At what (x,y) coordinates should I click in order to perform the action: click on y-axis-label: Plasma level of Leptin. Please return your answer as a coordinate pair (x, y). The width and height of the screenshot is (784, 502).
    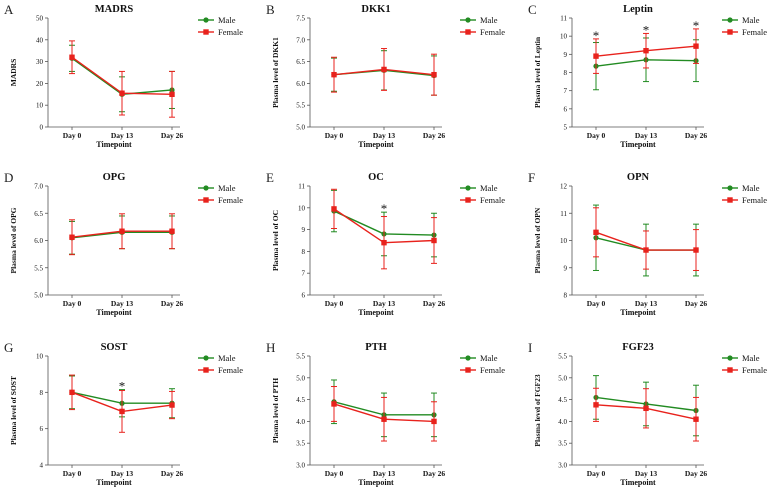
    Looking at the image, I should click on (537, 72).